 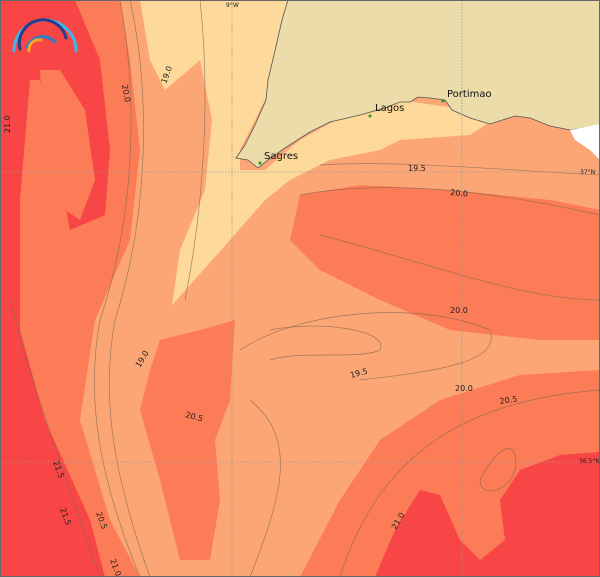 I want to click on sea-band-20-east, so click(x=445, y=262).